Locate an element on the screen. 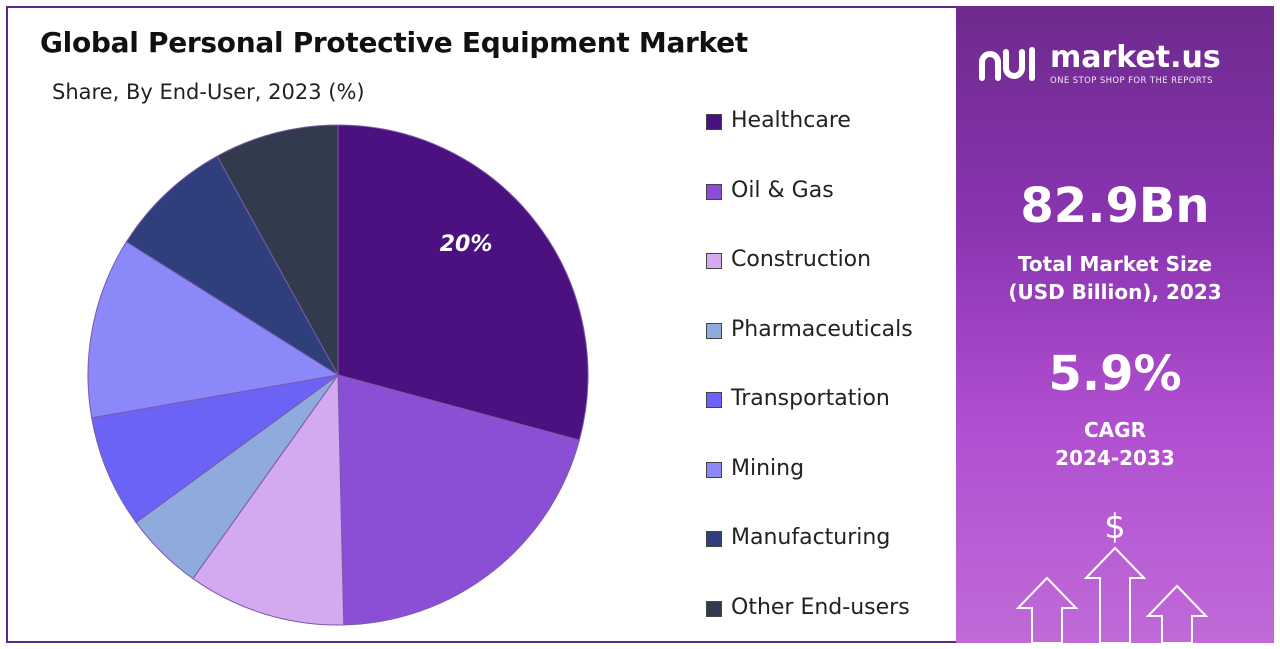 The height and width of the screenshot is (649, 1280). arrow-up-right-icon is located at coordinates (1177, 613).